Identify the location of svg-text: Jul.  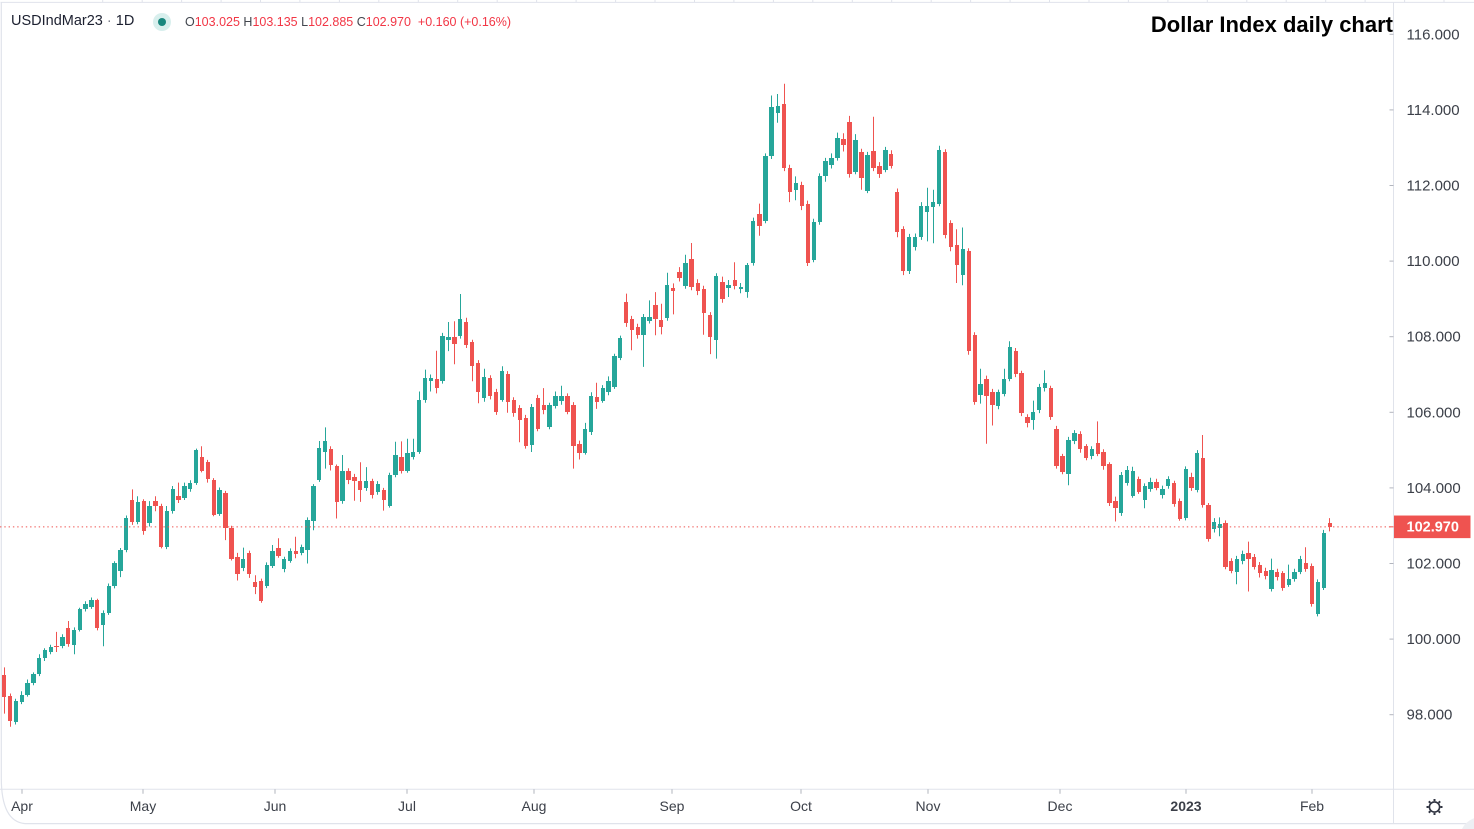
(407, 806).